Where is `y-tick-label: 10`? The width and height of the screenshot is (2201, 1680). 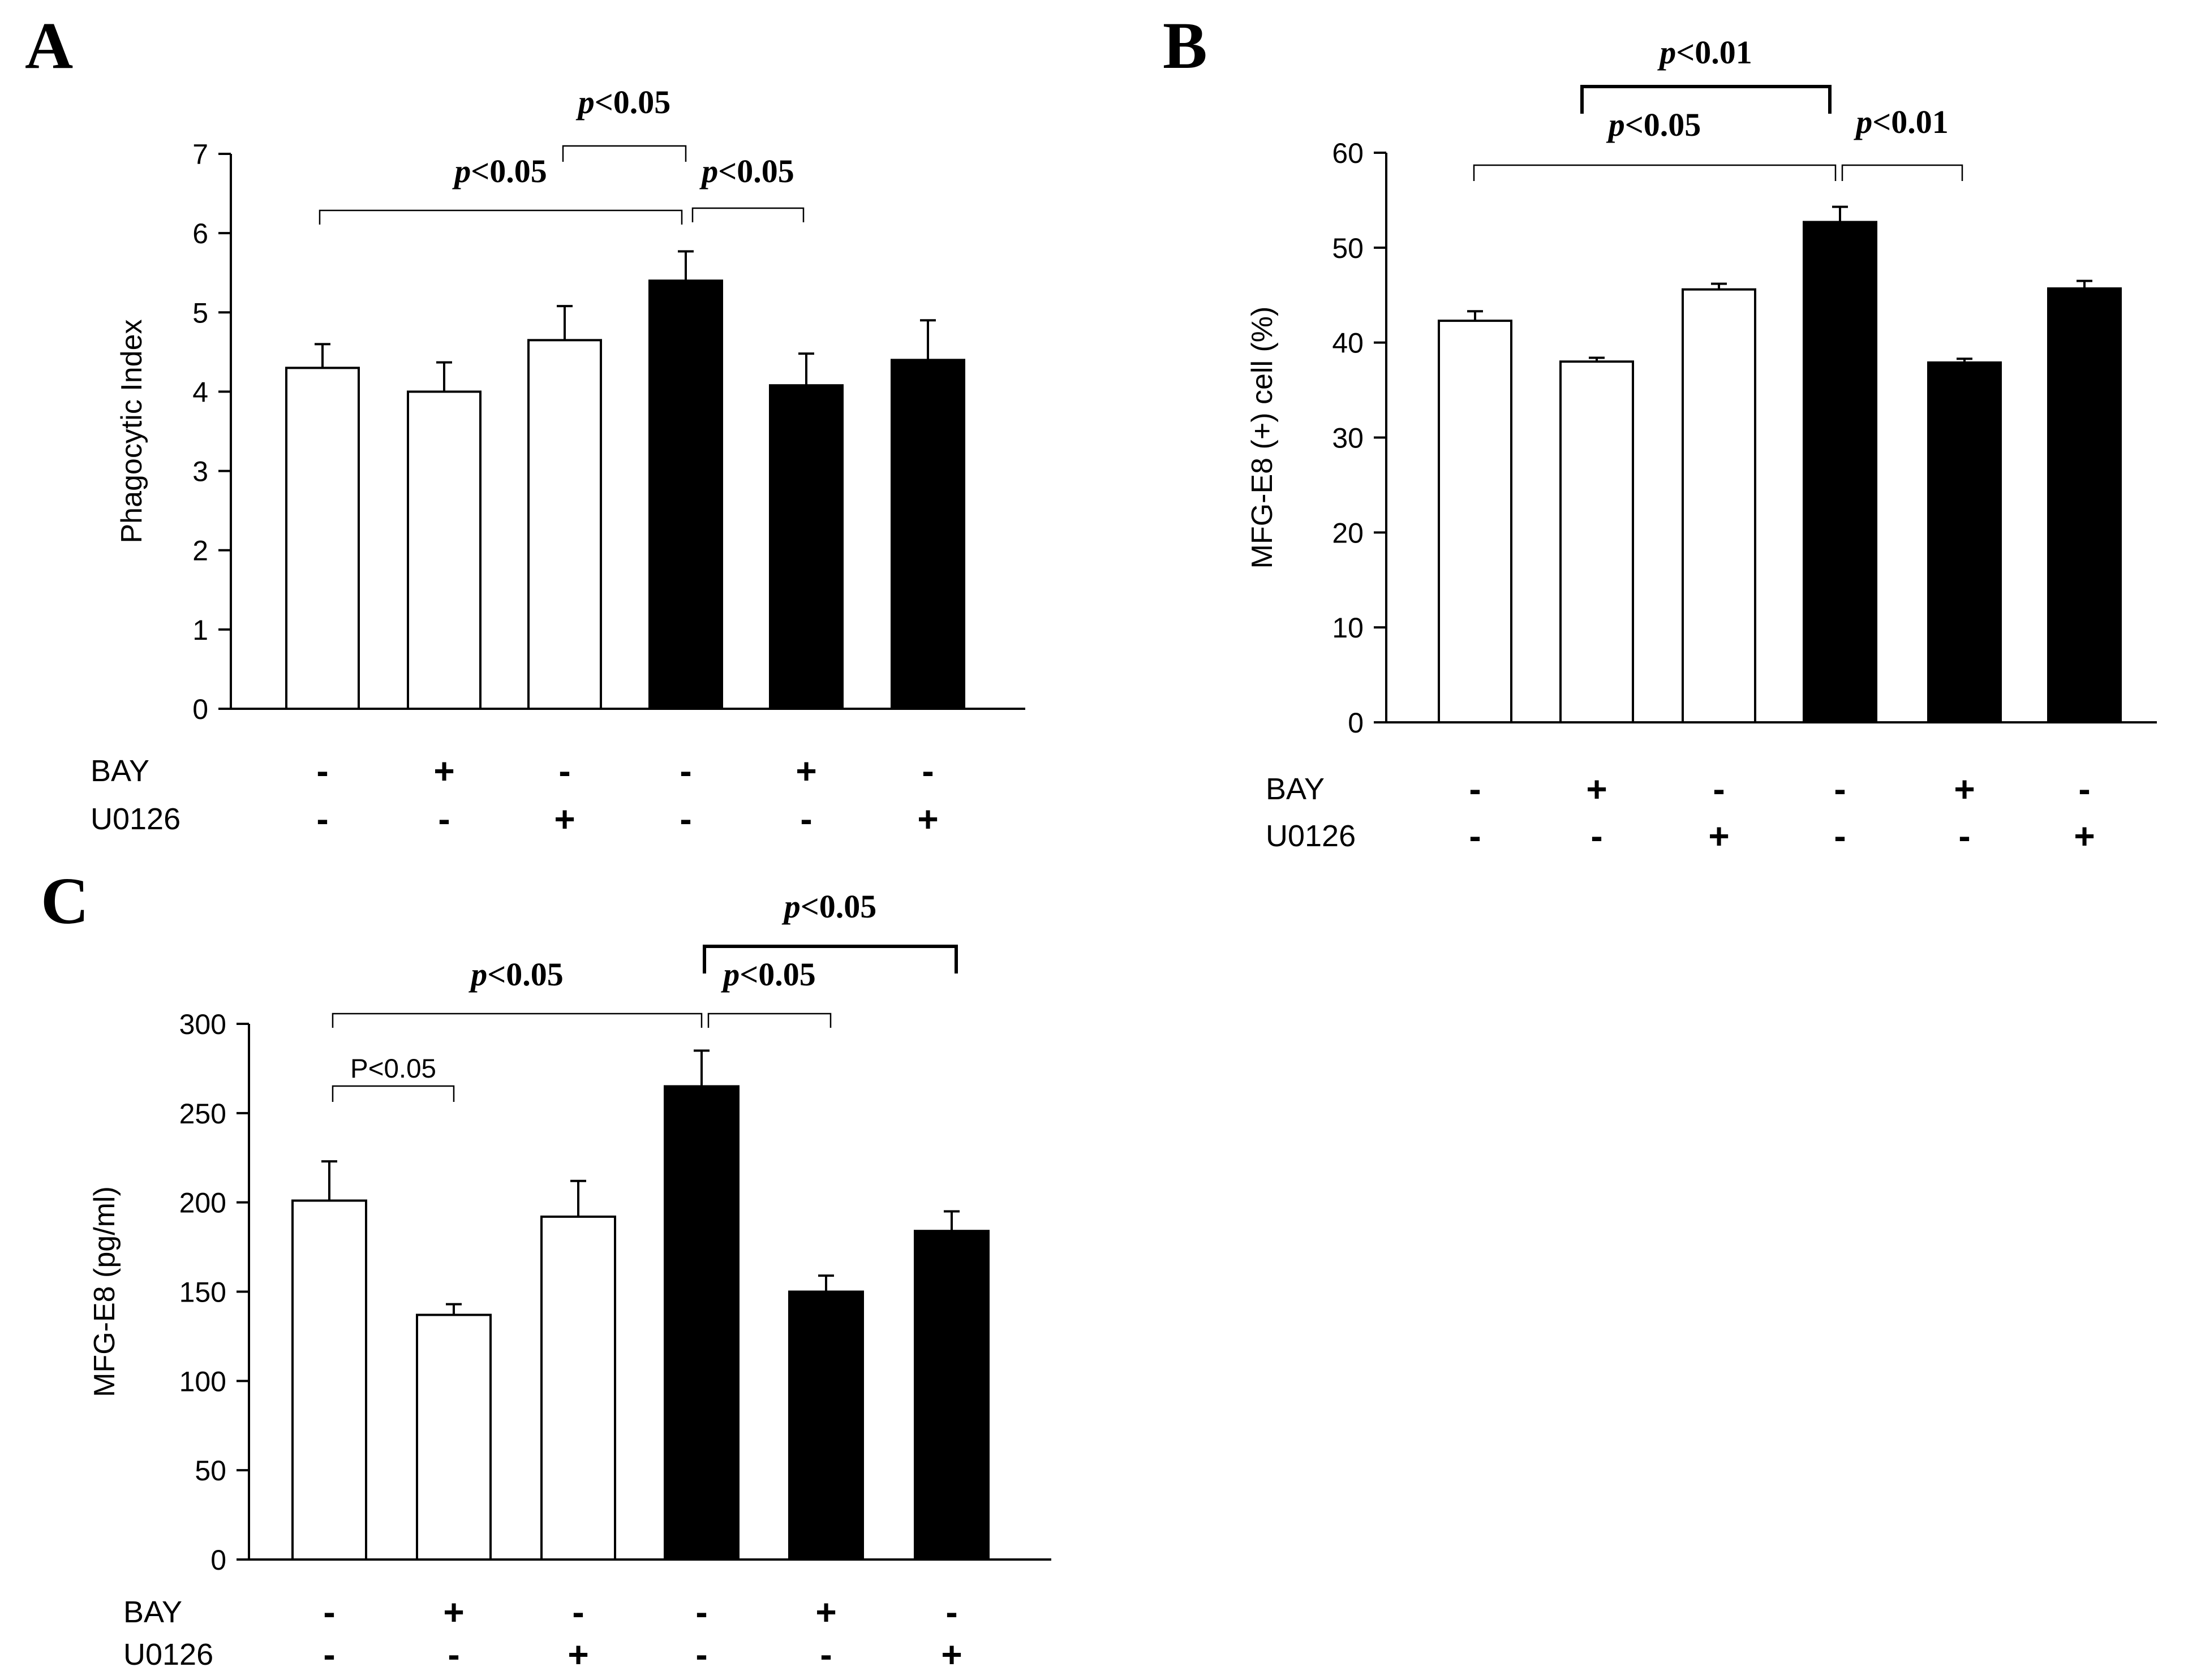
y-tick-label: 10 is located at coordinates (1348, 628).